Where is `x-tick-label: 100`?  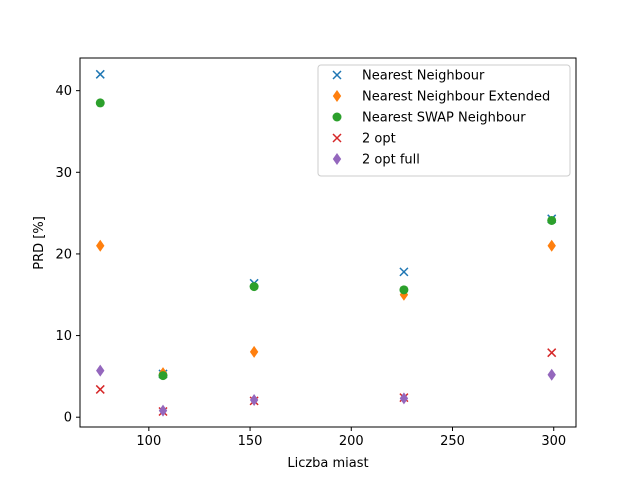 x-tick-label: 100 is located at coordinates (148, 441).